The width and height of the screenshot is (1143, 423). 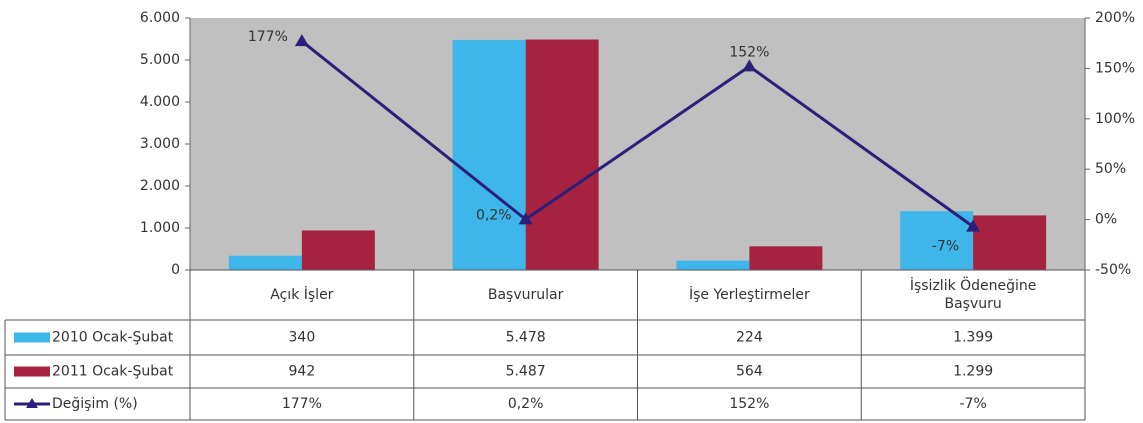 I want to click on x-tick-label: İşe Yerleştirmeler, so click(x=749, y=295).